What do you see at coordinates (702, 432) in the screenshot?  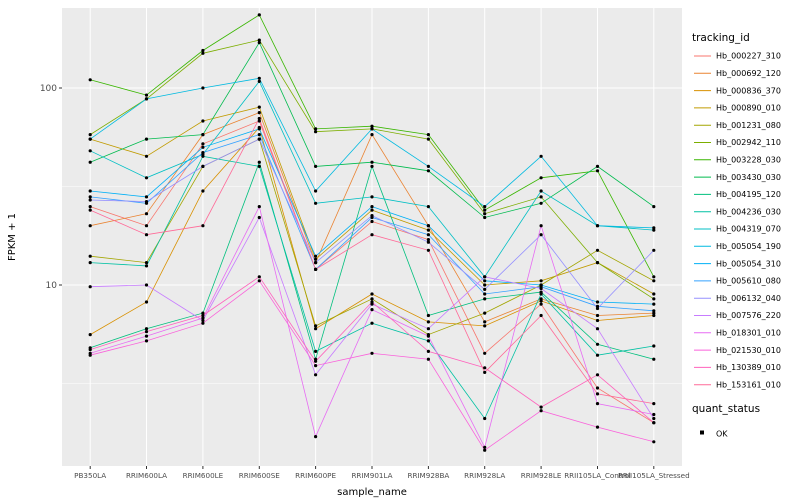 I see `quant-status-ok-point-icon` at bounding box center [702, 432].